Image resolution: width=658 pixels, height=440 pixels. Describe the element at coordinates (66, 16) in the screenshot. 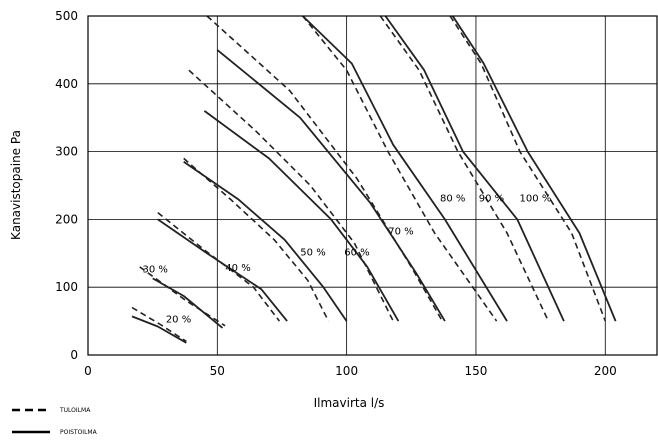

I see `y-tick-label: 500` at that location.